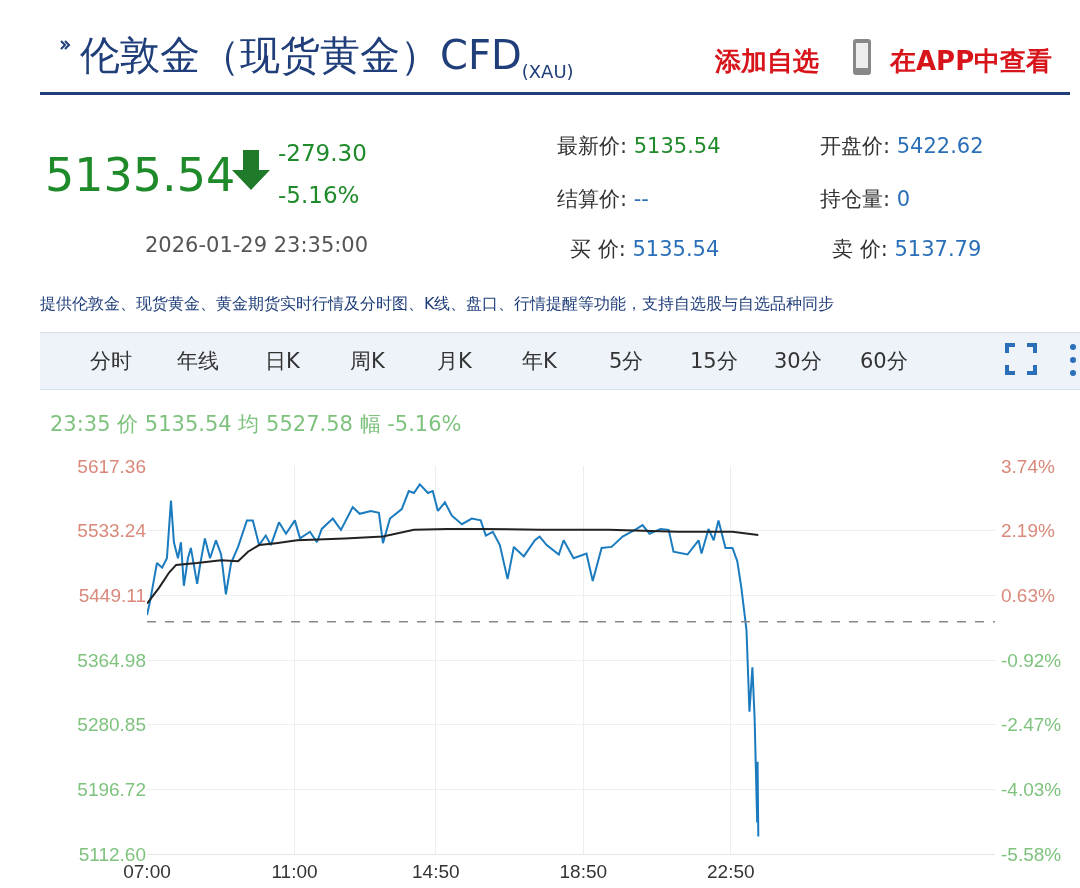 This screenshot has width=1080, height=888. Describe the element at coordinates (539, 361) in the screenshot. I see `text: 年K` at that location.